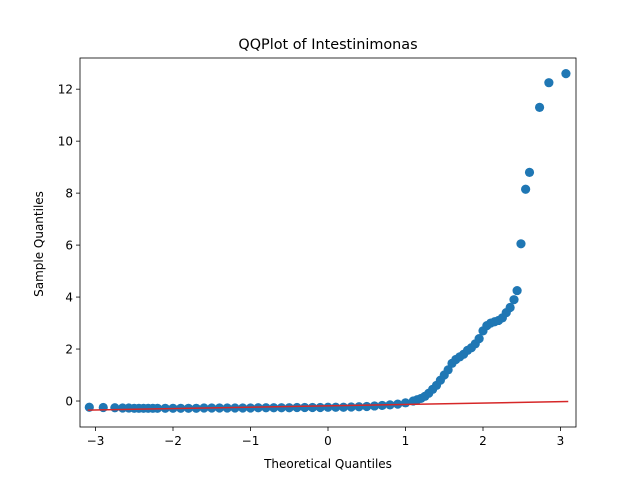  I want to click on chart-title: QQPlot of Intestinimonas, so click(327, 45).